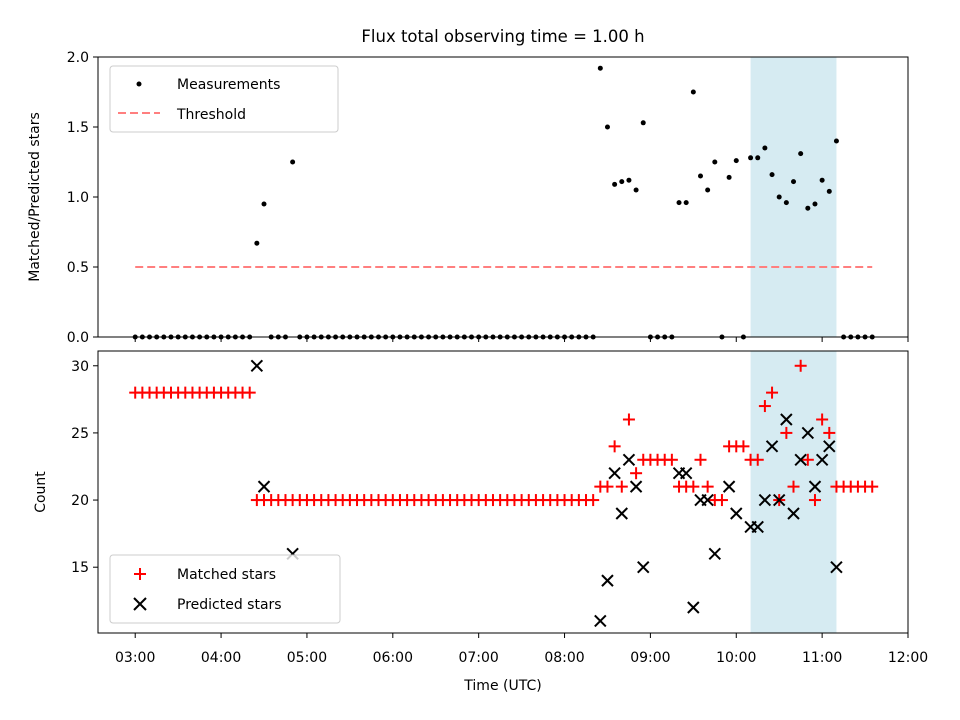 The image size is (960, 720). Describe the element at coordinates (78, 128) in the screenshot. I see `top-y-tick-label: 1.5` at that location.